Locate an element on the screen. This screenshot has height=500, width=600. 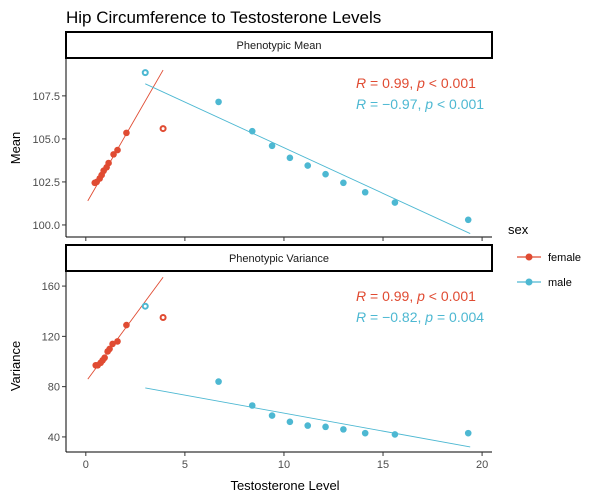
y-tick-label: 102.5 is located at coordinates (46, 183).